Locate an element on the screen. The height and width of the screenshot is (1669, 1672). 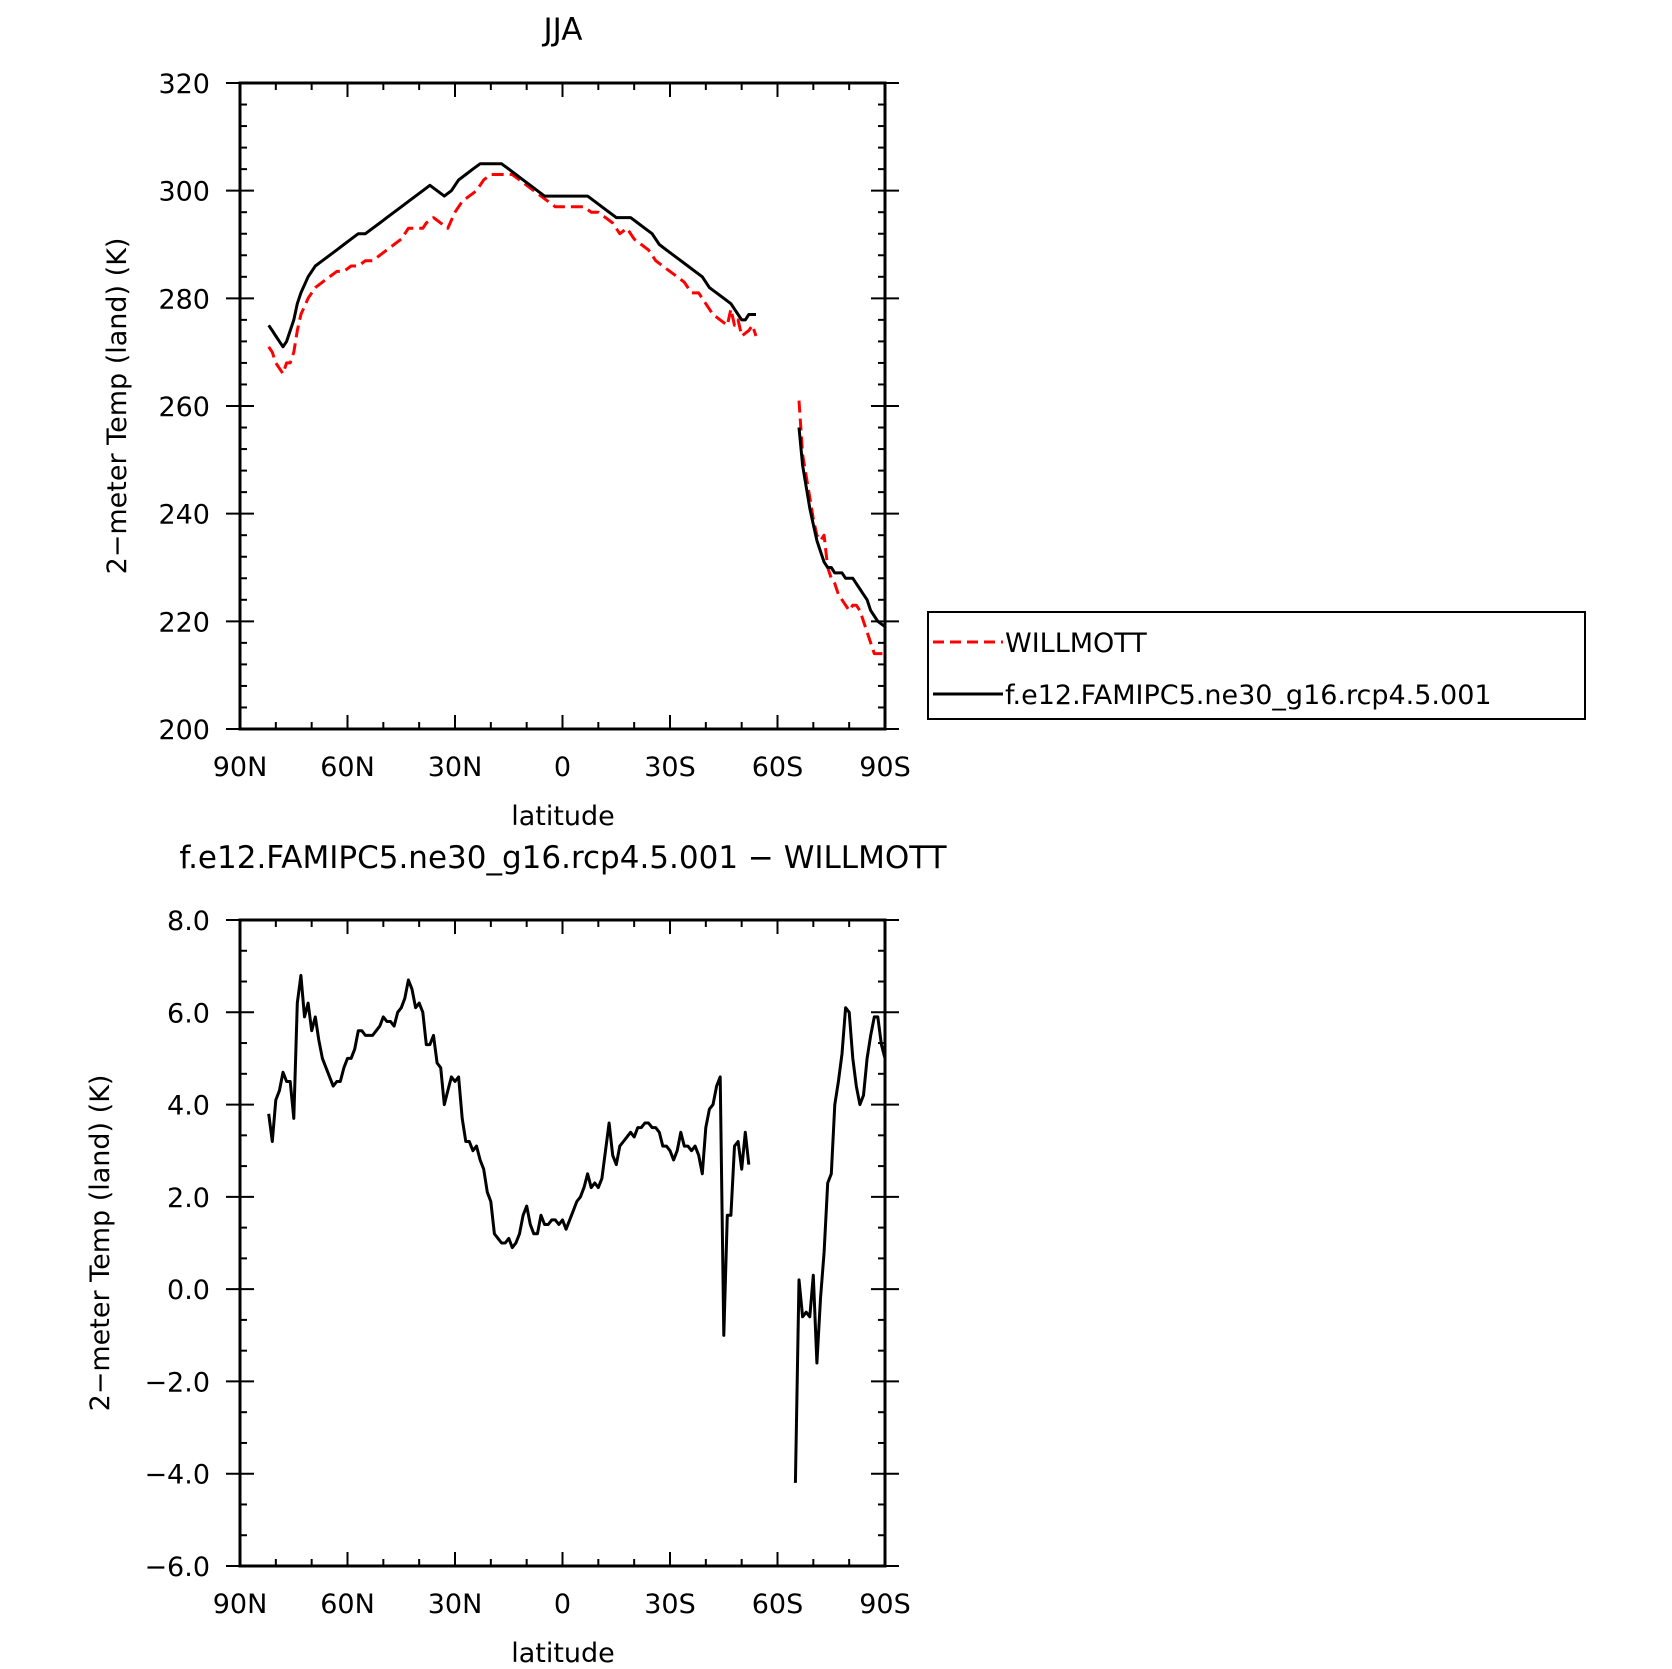
y-tick-label: 200 is located at coordinates (184, 730).